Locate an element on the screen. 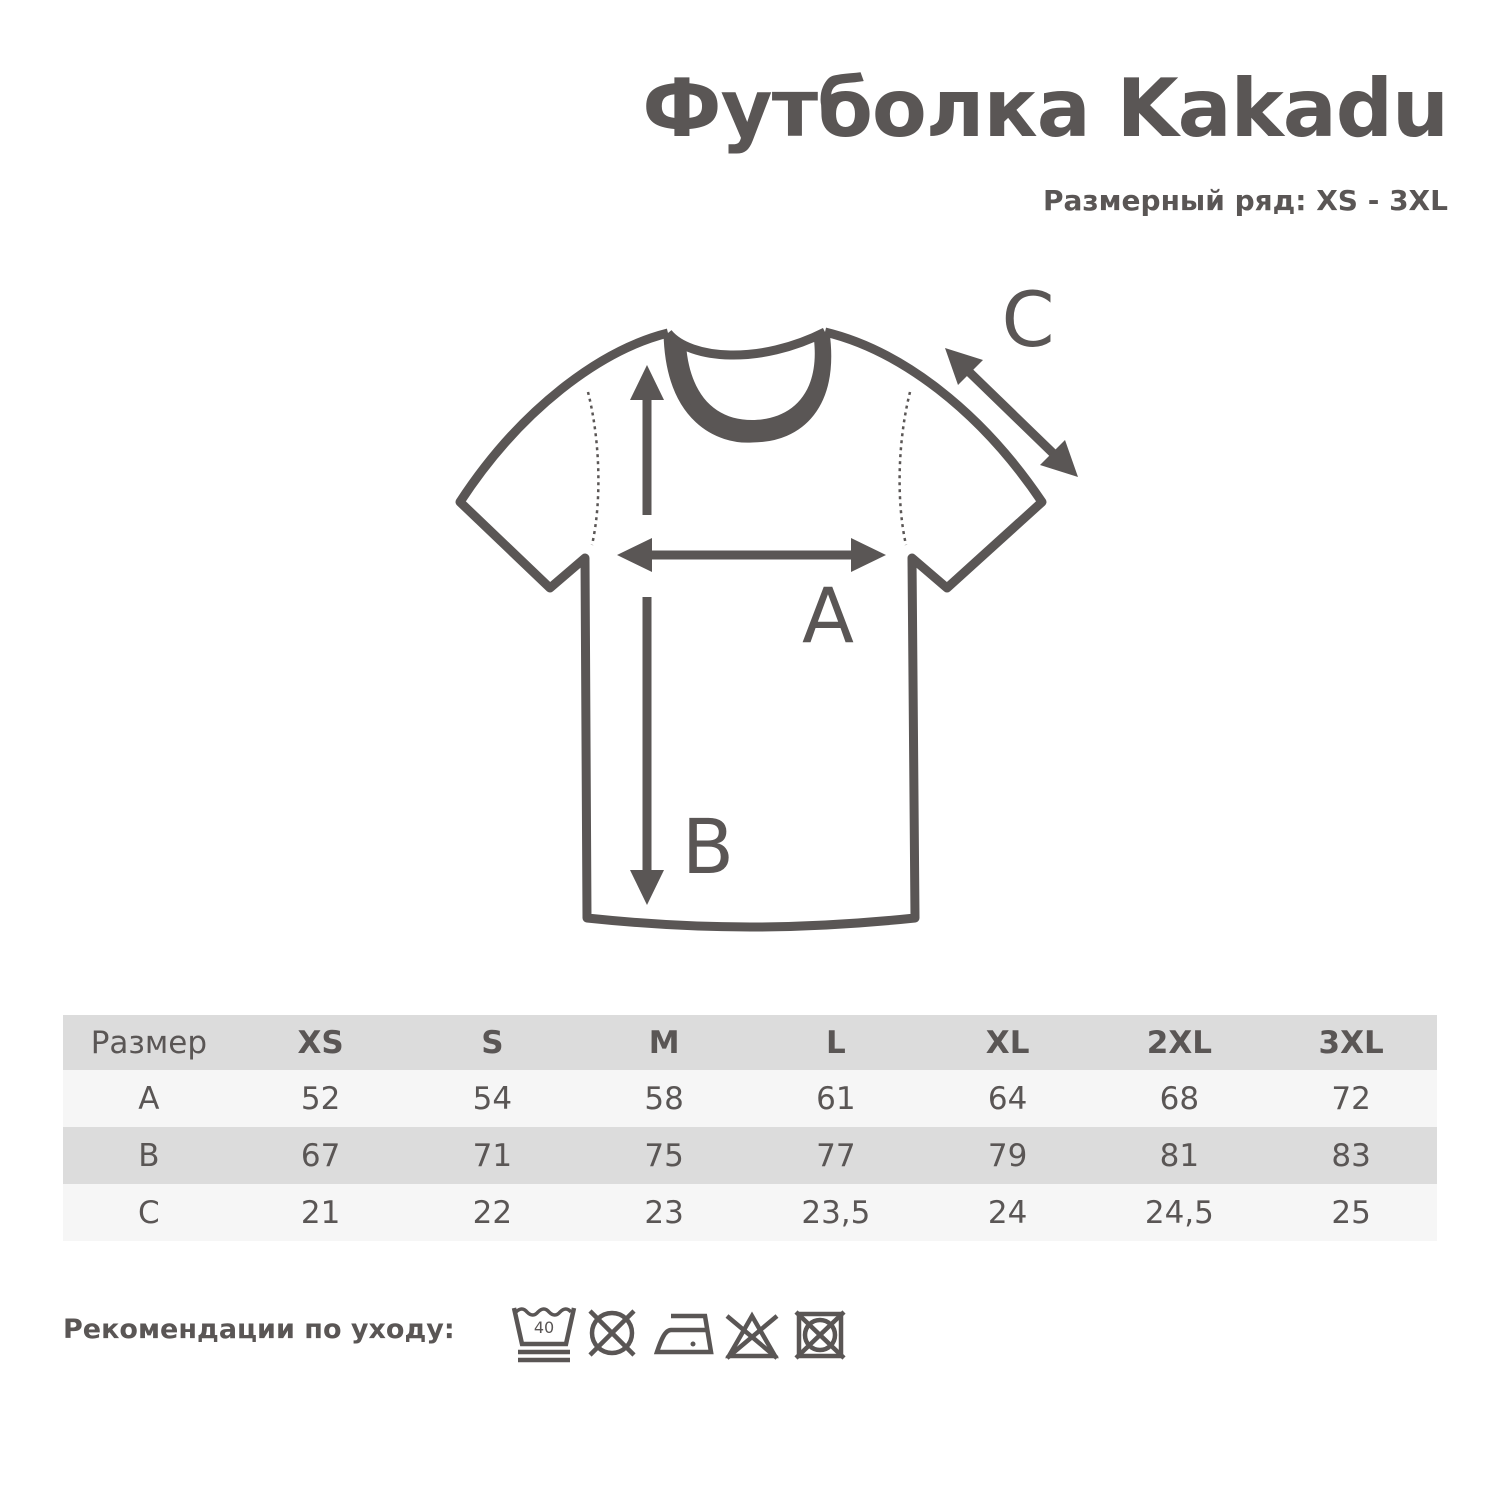 The image size is (1500, 1500). header-cell: 2XL is located at coordinates (1179, 1042).